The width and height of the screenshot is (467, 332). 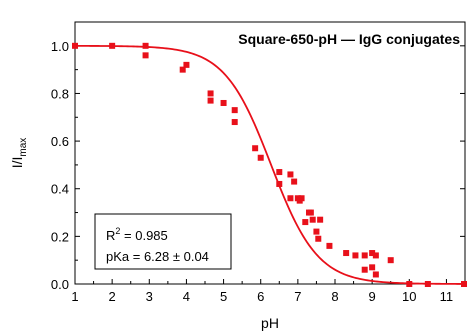 I want to click on pka-text: pKa = 6.28 ± 0.04, so click(x=157, y=256).